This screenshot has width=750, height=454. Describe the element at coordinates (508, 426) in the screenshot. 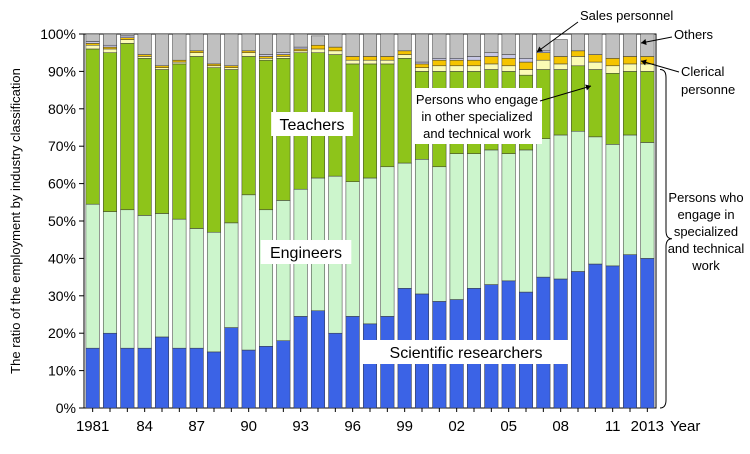

I see `x-tick-label: 05` at that location.